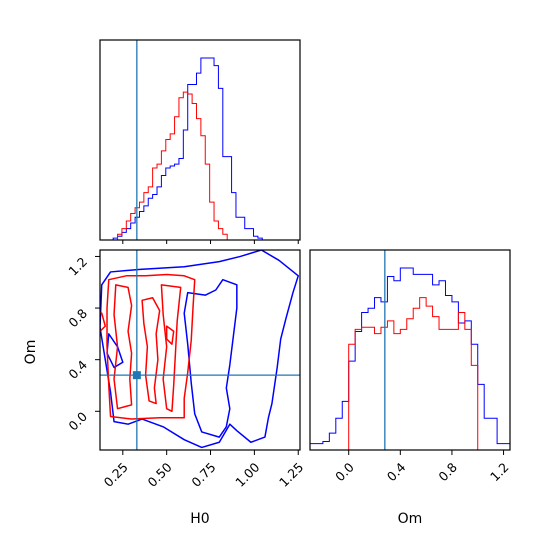  Describe the element at coordinates (77, 266) in the screenshot. I see `om-tick-label-3: 1.2` at that location.